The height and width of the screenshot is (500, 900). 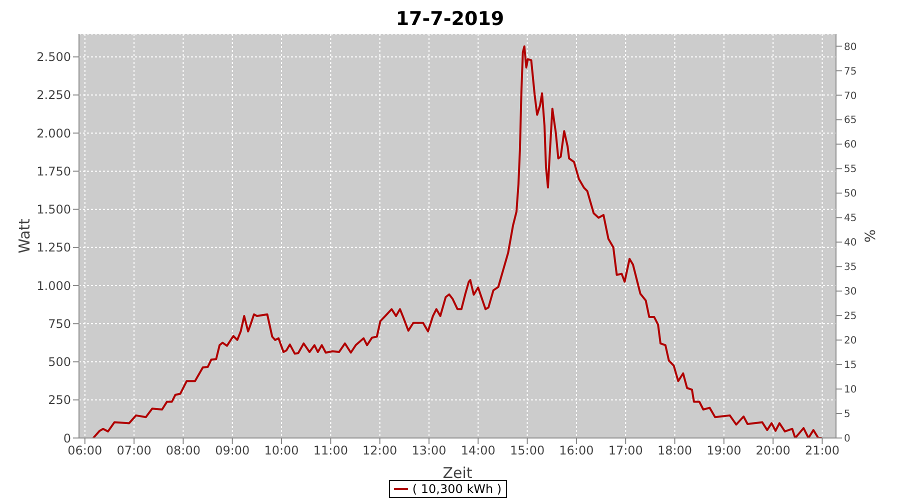 What do you see at coordinates (850, 145) in the screenshot?
I see `y2-tick-label: 60` at bounding box center [850, 145].